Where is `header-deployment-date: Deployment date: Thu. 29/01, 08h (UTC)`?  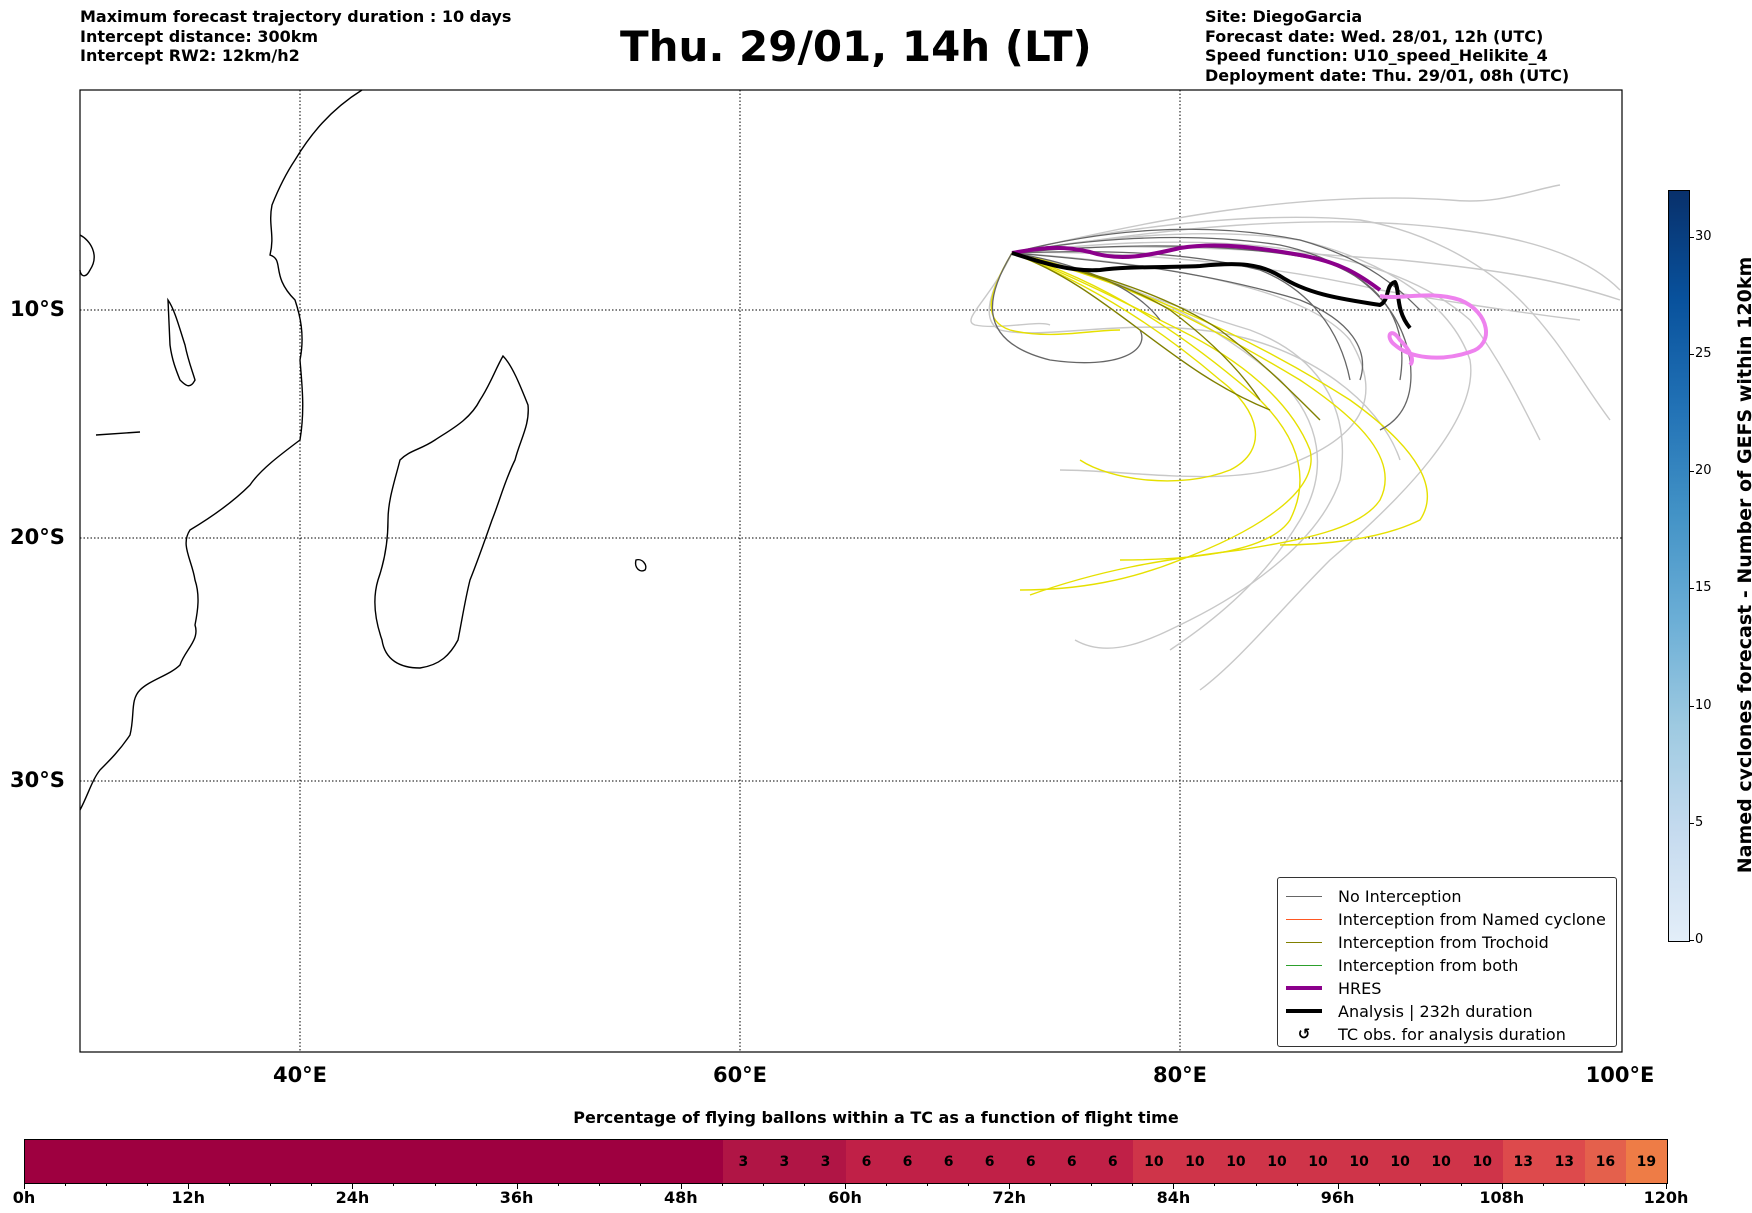 header-deployment-date: Deployment date: Thu. 29/01, 08h (UTC) is located at coordinates (1387, 75).